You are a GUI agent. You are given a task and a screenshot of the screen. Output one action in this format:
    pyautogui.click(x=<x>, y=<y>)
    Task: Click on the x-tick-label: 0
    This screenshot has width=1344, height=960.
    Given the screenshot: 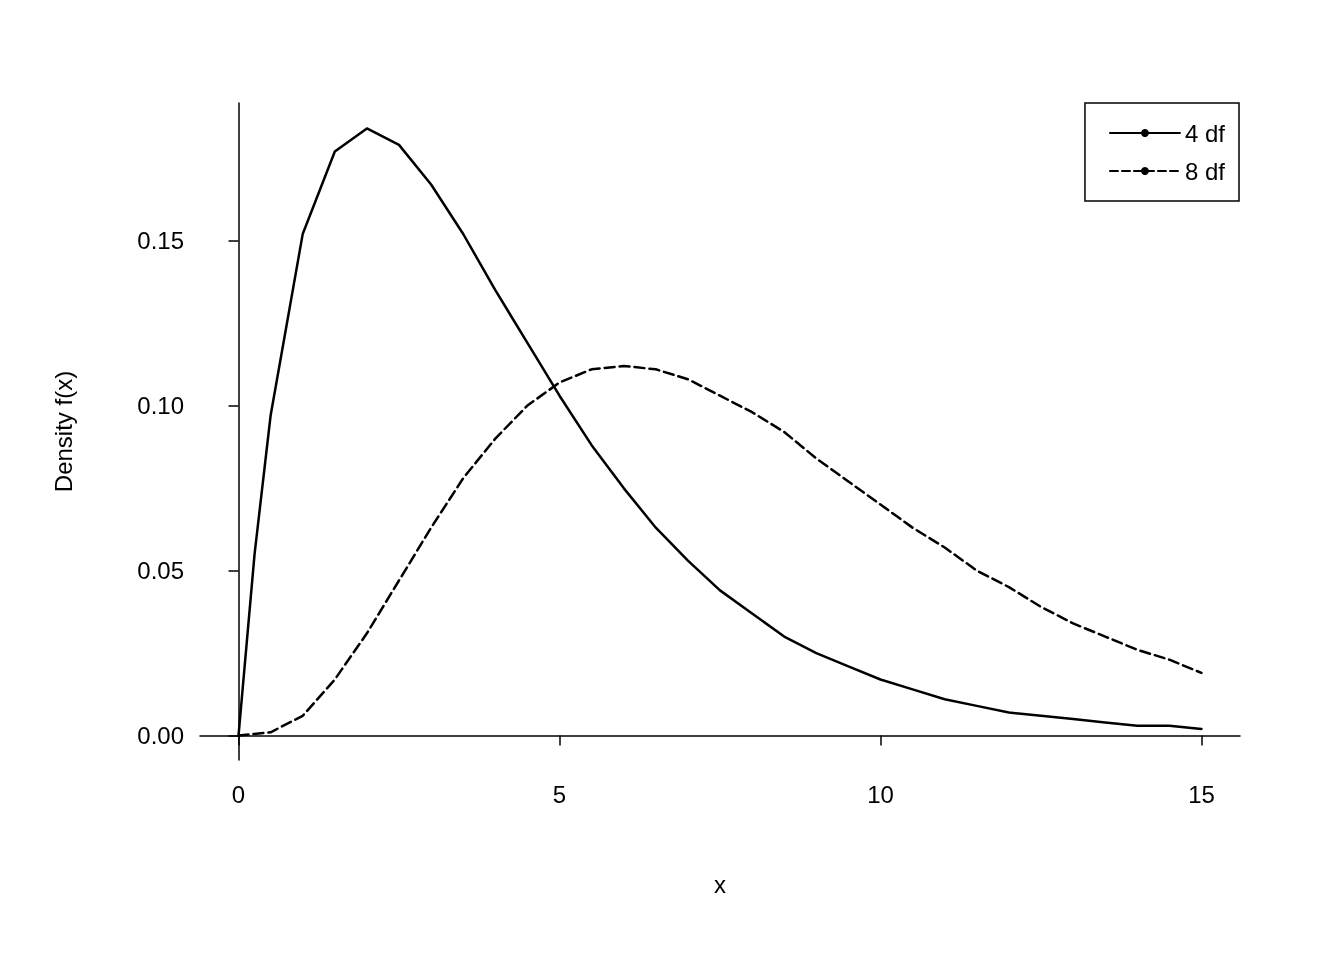 What is the action you would take?
    pyautogui.click(x=238, y=794)
    